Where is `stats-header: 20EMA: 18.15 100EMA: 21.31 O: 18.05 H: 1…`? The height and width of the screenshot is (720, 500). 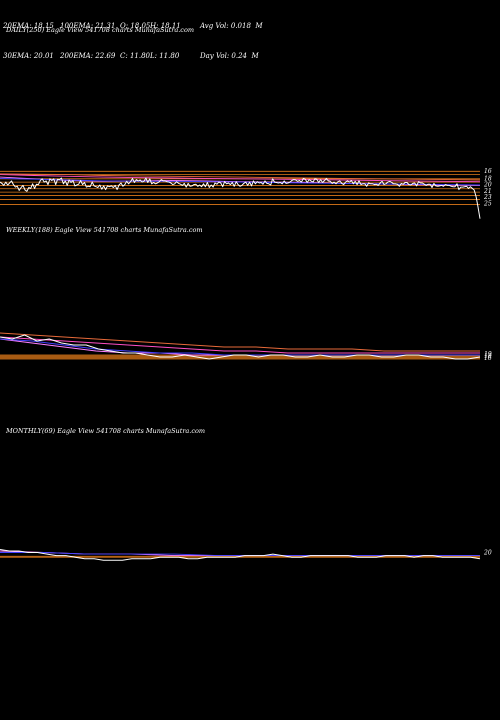 stats-header: 20EMA: 18.15 100EMA: 21.31 O: 18.05 H: 1… is located at coordinates (133, 36).